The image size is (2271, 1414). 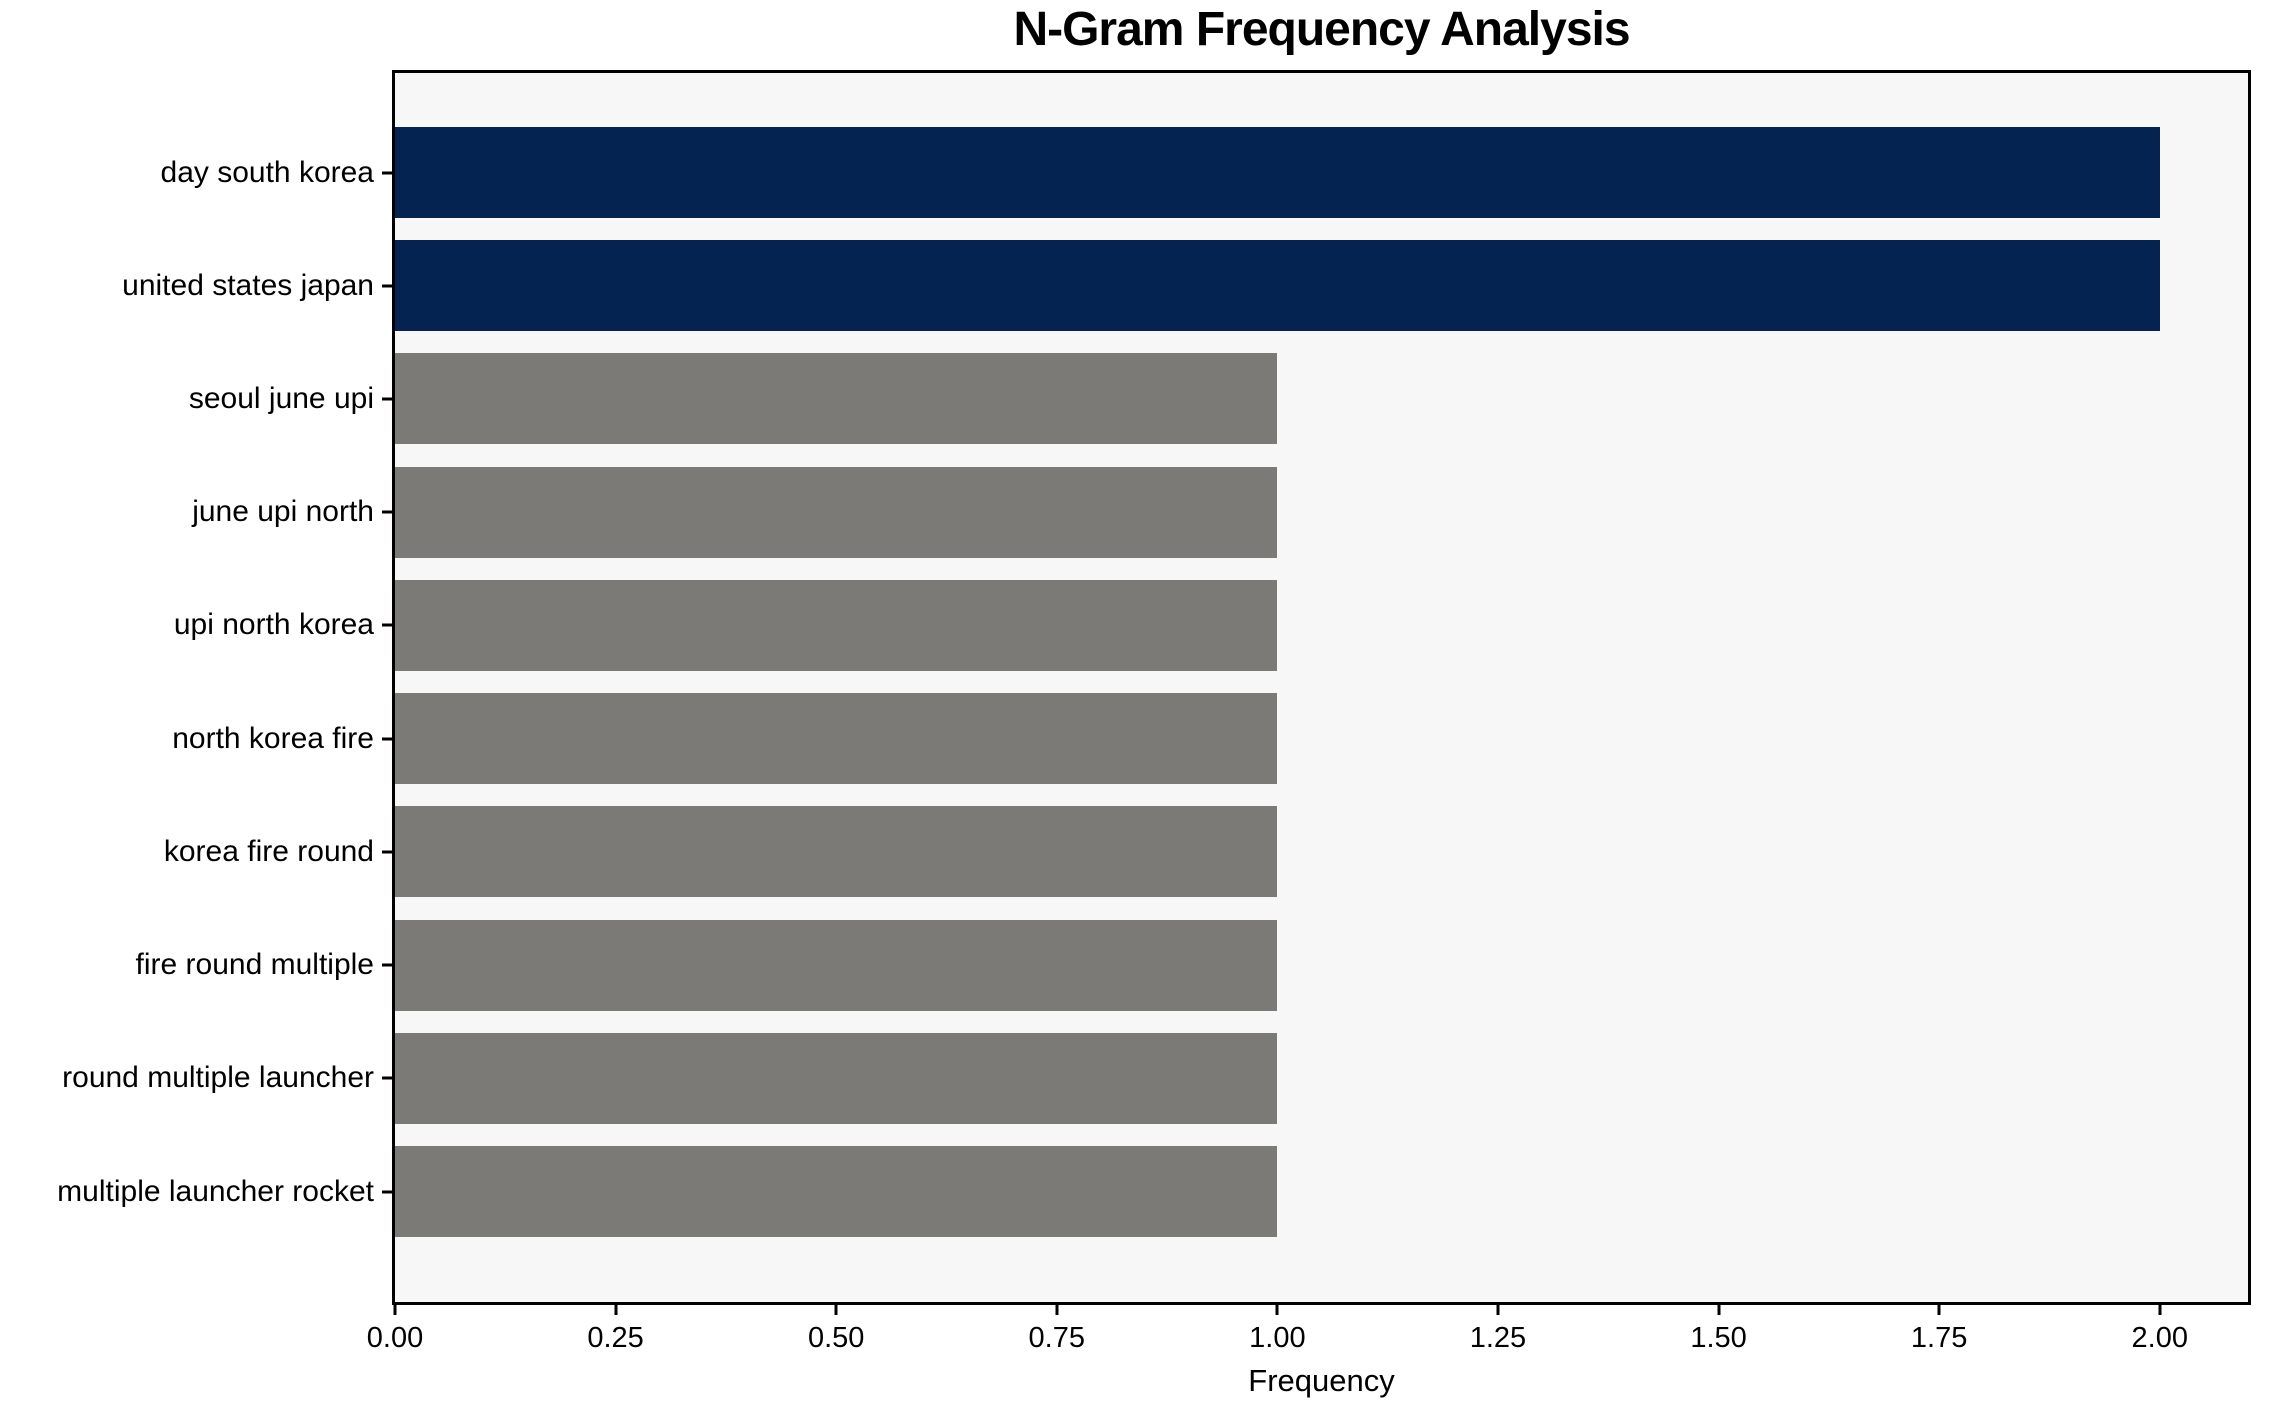 I want to click on x-tick-label: 0.00, so click(x=395, y=1338).